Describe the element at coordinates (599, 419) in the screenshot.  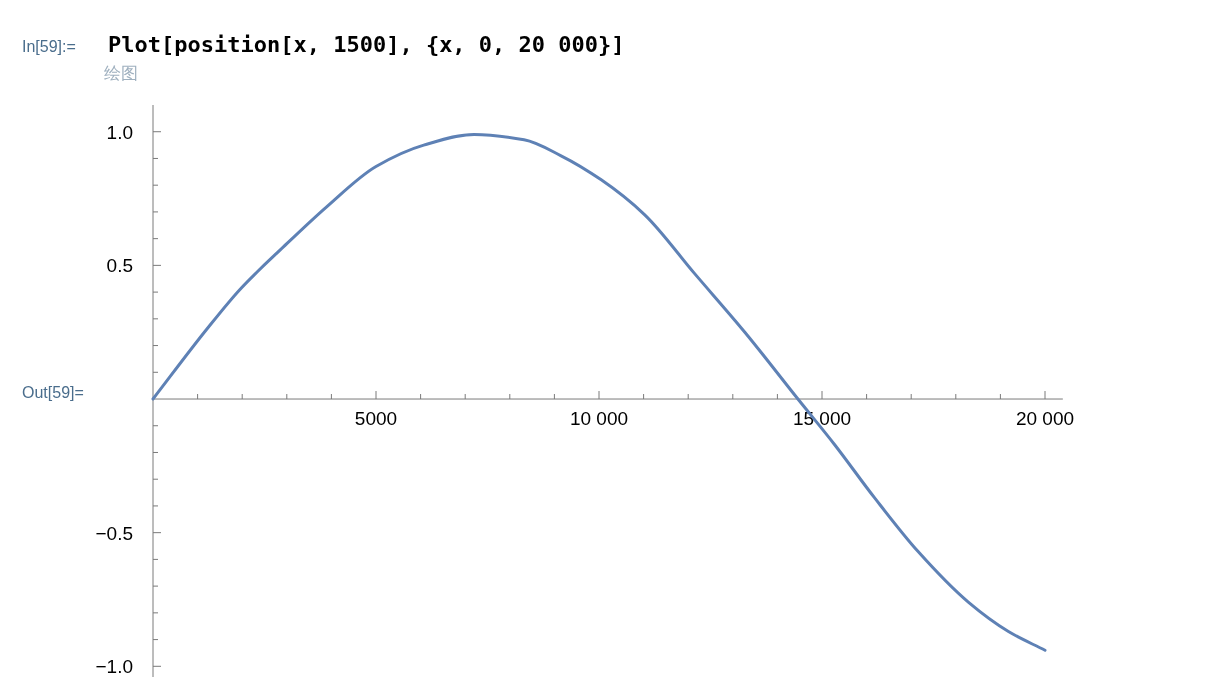
I see `x-tick-label: 10 000` at that location.